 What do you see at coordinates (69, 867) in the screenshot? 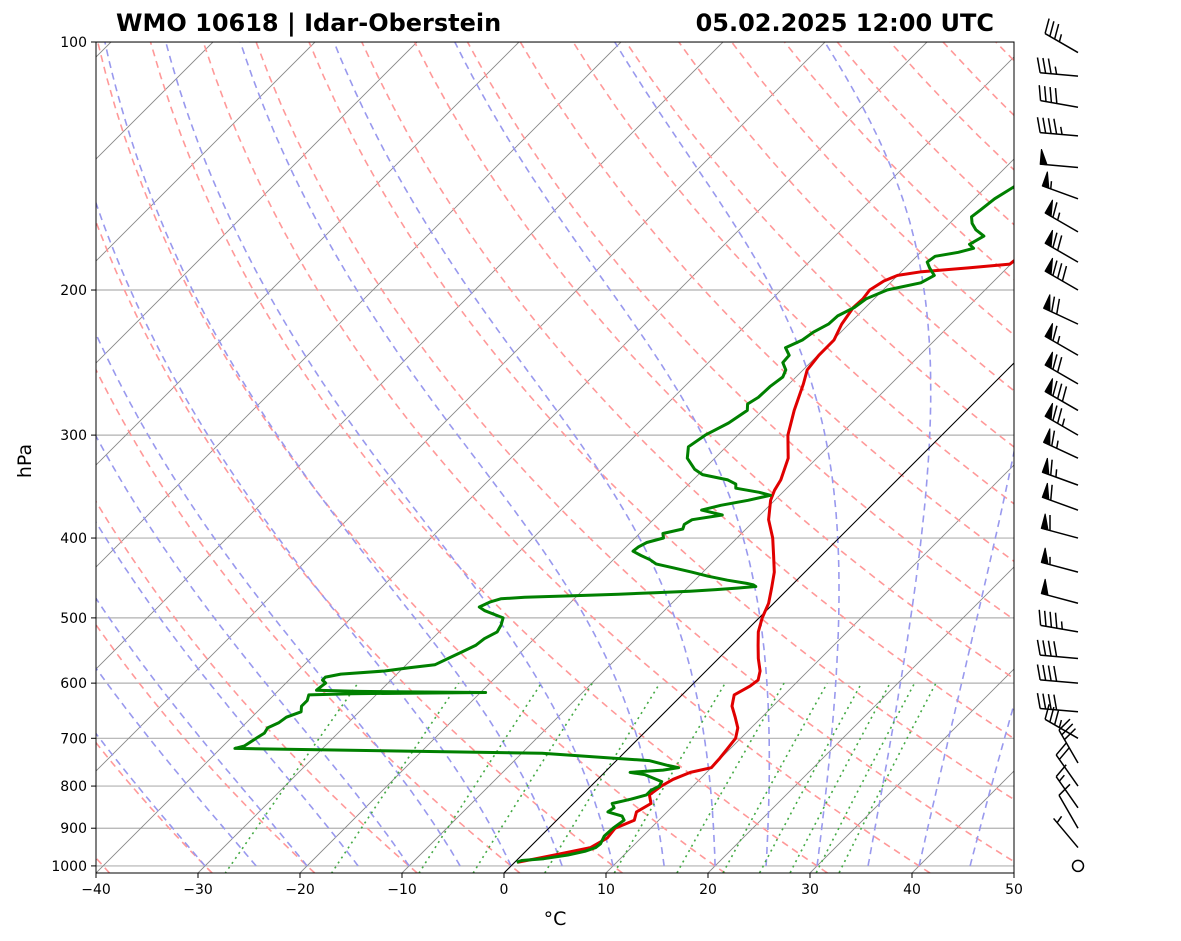
I see `y-tick-label: 1000` at bounding box center [69, 867].